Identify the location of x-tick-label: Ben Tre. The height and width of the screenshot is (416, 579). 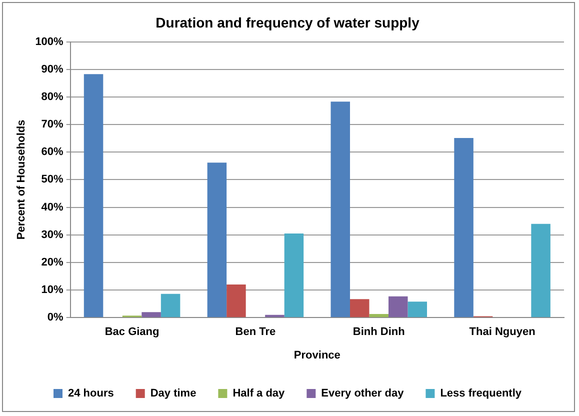
(255, 332).